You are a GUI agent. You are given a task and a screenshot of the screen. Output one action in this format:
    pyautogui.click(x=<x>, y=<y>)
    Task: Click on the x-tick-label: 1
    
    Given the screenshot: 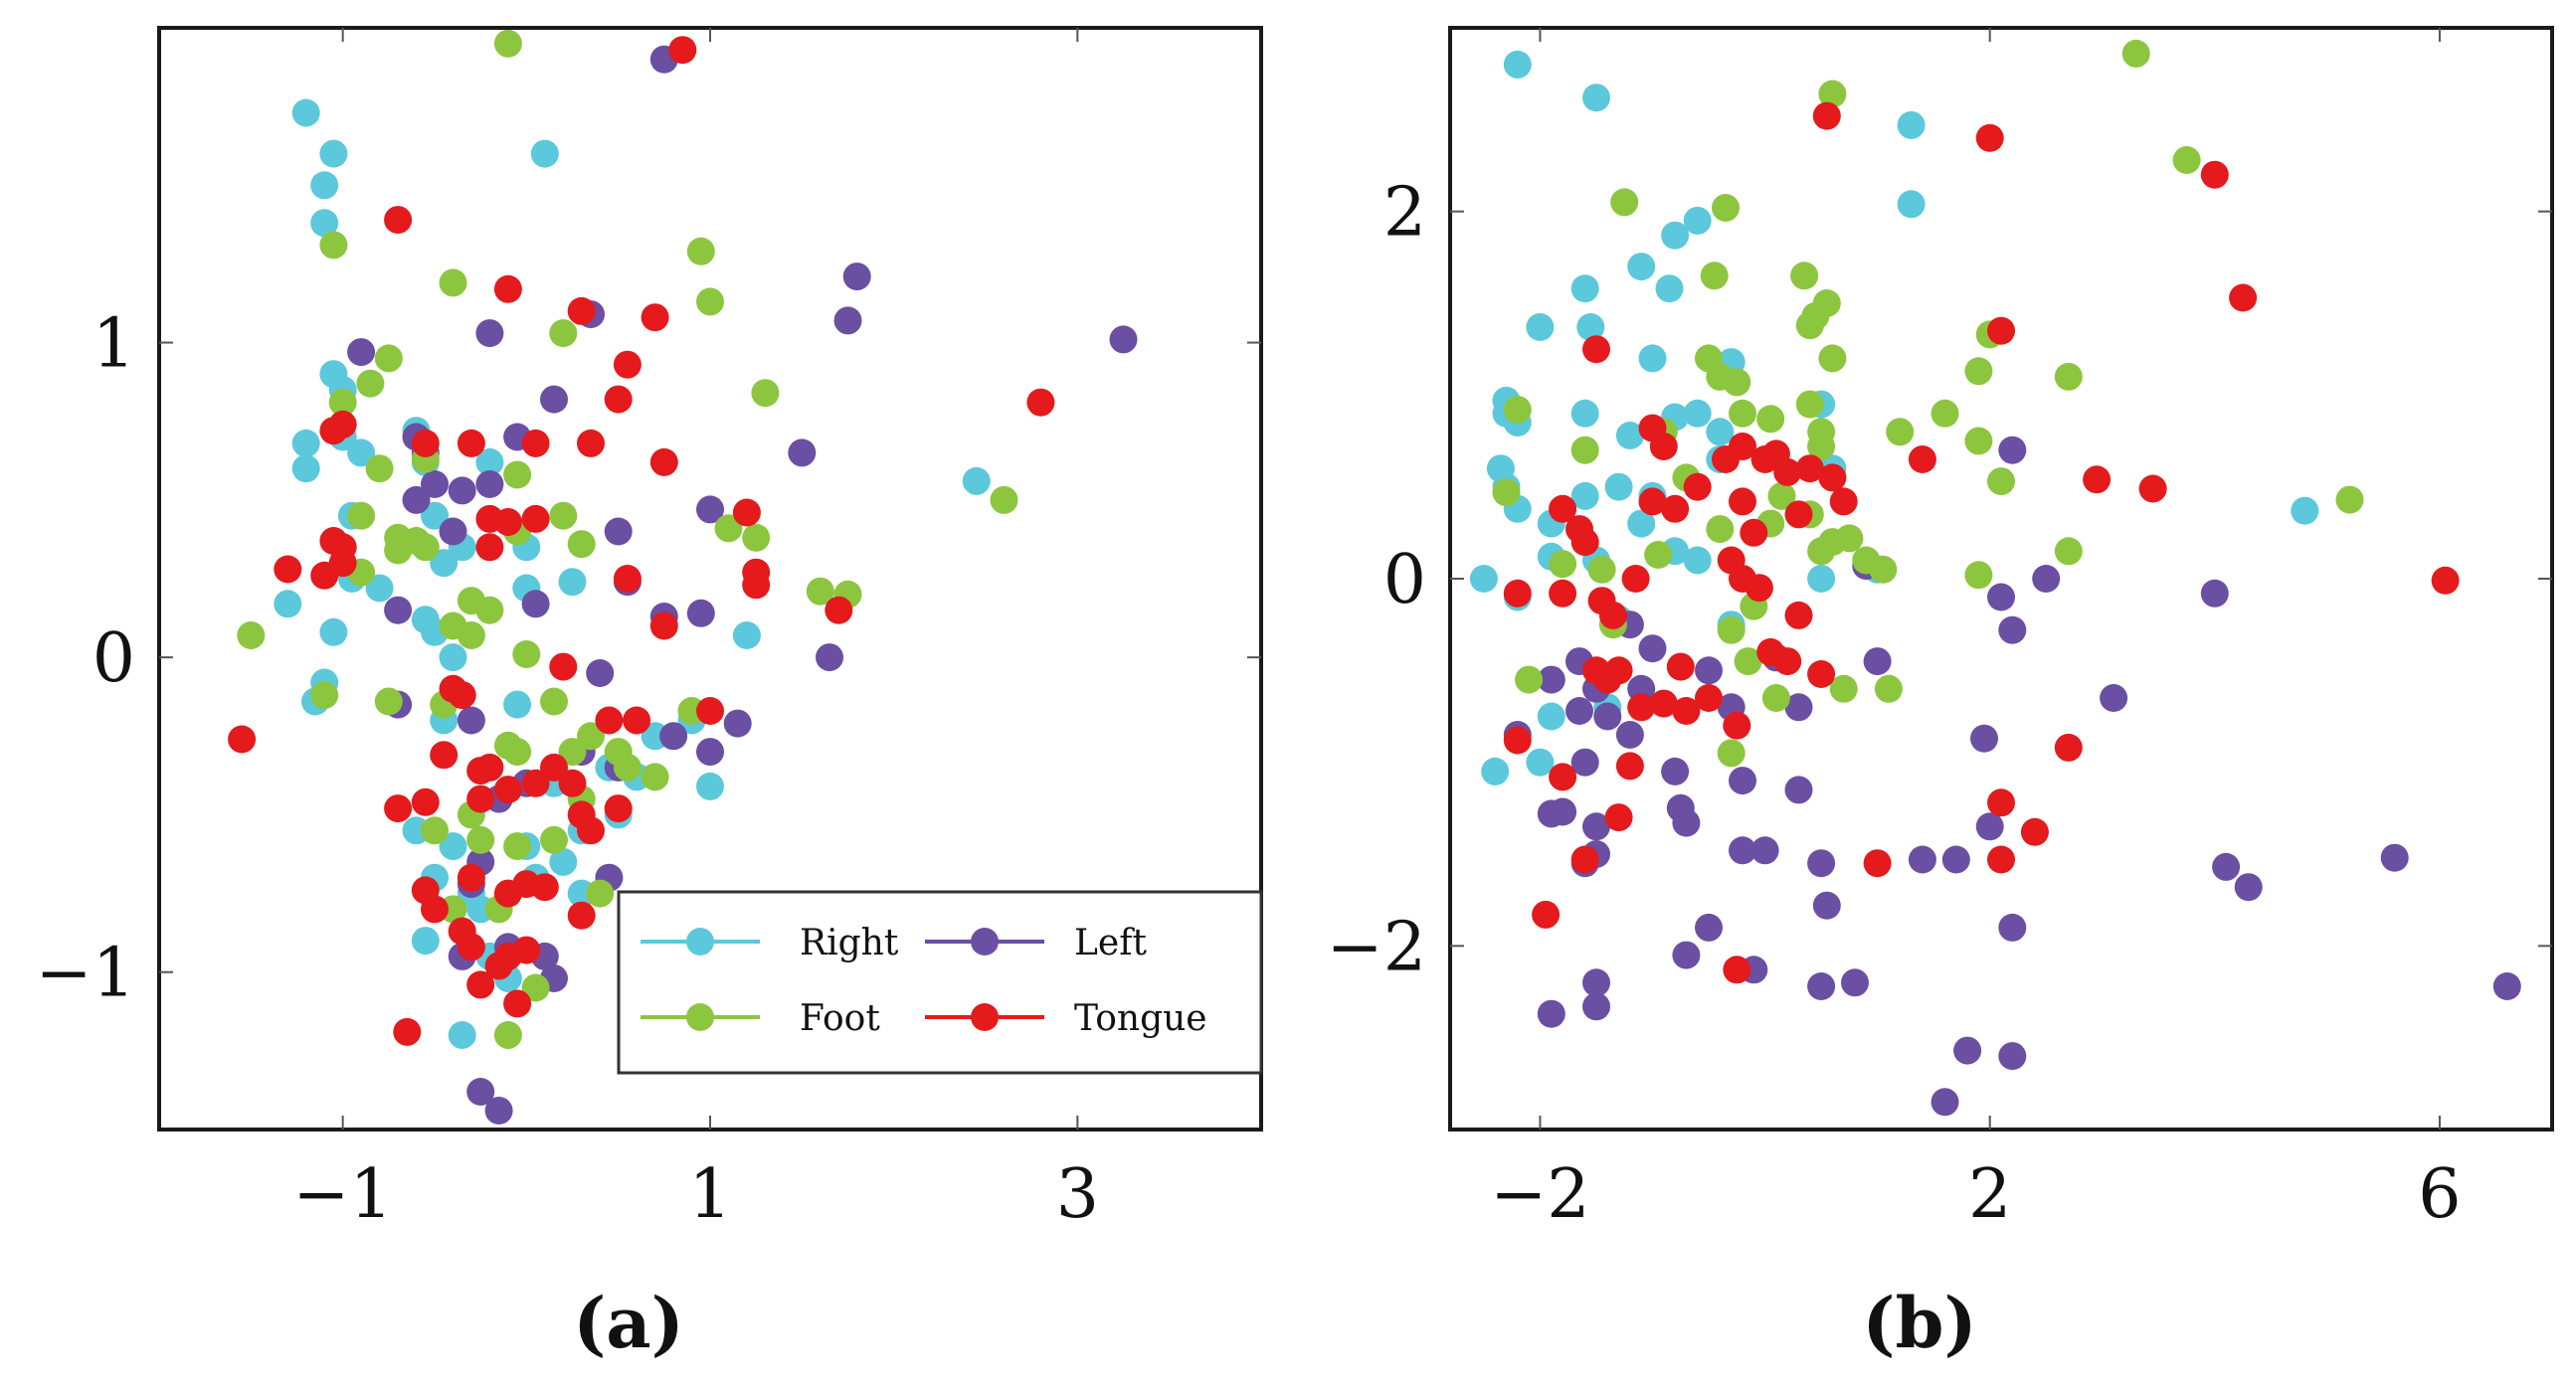 What is the action you would take?
    pyautogui.click(x=709, y=1195)
    